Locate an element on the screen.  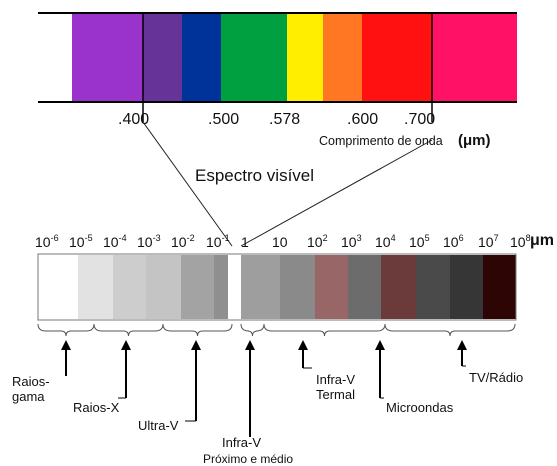
scale-mantissa-14: 10 is located at coordinates (518, 242).